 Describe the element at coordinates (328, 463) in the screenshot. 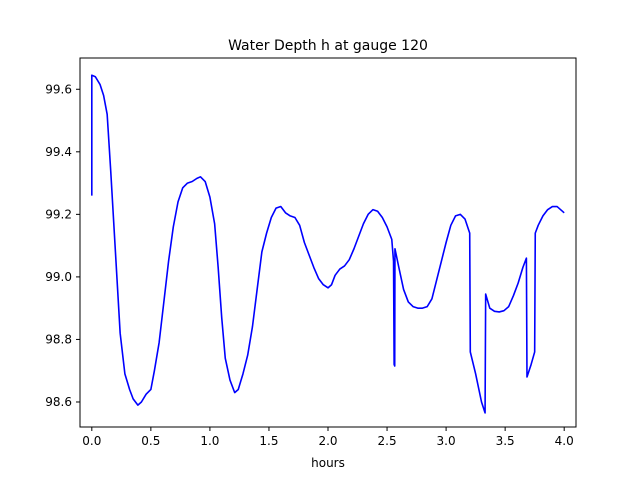

I see `x-axis-label: hours` at that location.